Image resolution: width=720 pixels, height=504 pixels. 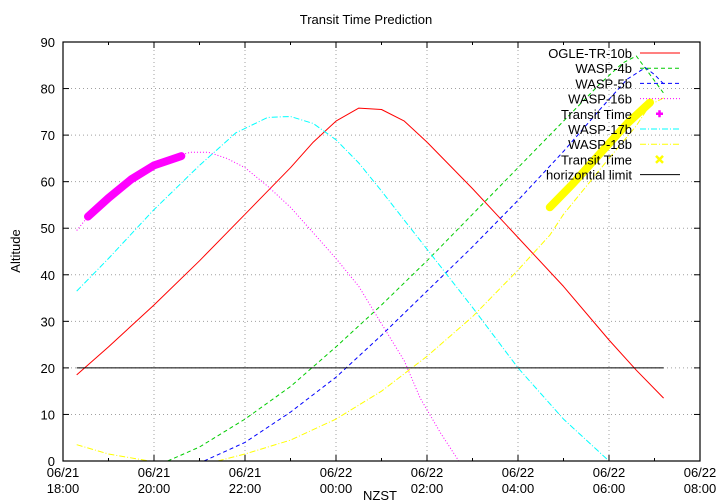 What do you see at coordinates (427, 488) in the screenshot?
I see `x-tick-time: 02:00` at bounding box center [427, 488].